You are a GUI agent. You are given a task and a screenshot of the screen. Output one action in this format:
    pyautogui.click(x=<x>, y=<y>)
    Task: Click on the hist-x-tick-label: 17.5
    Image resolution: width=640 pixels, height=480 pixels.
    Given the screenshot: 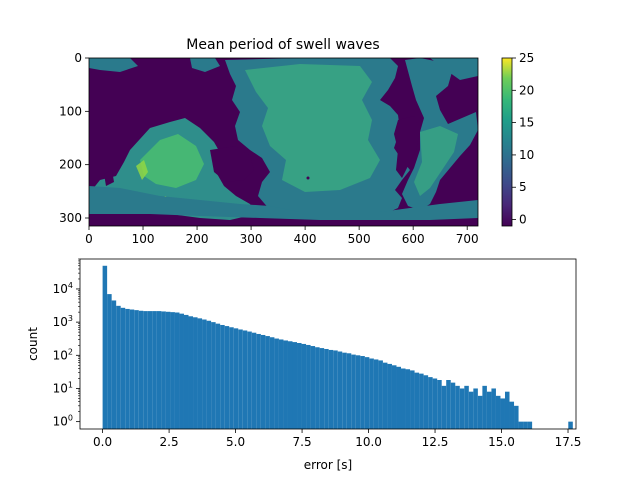 What is the action you would take?
    pyautogui.click(x=568, y=442)
    